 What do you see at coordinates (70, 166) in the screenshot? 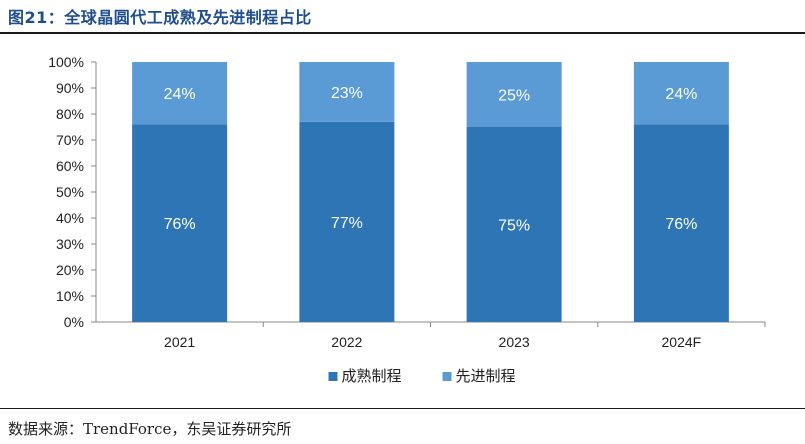
I see `y-tick-label: 60%` at bounding box center [70, 166].